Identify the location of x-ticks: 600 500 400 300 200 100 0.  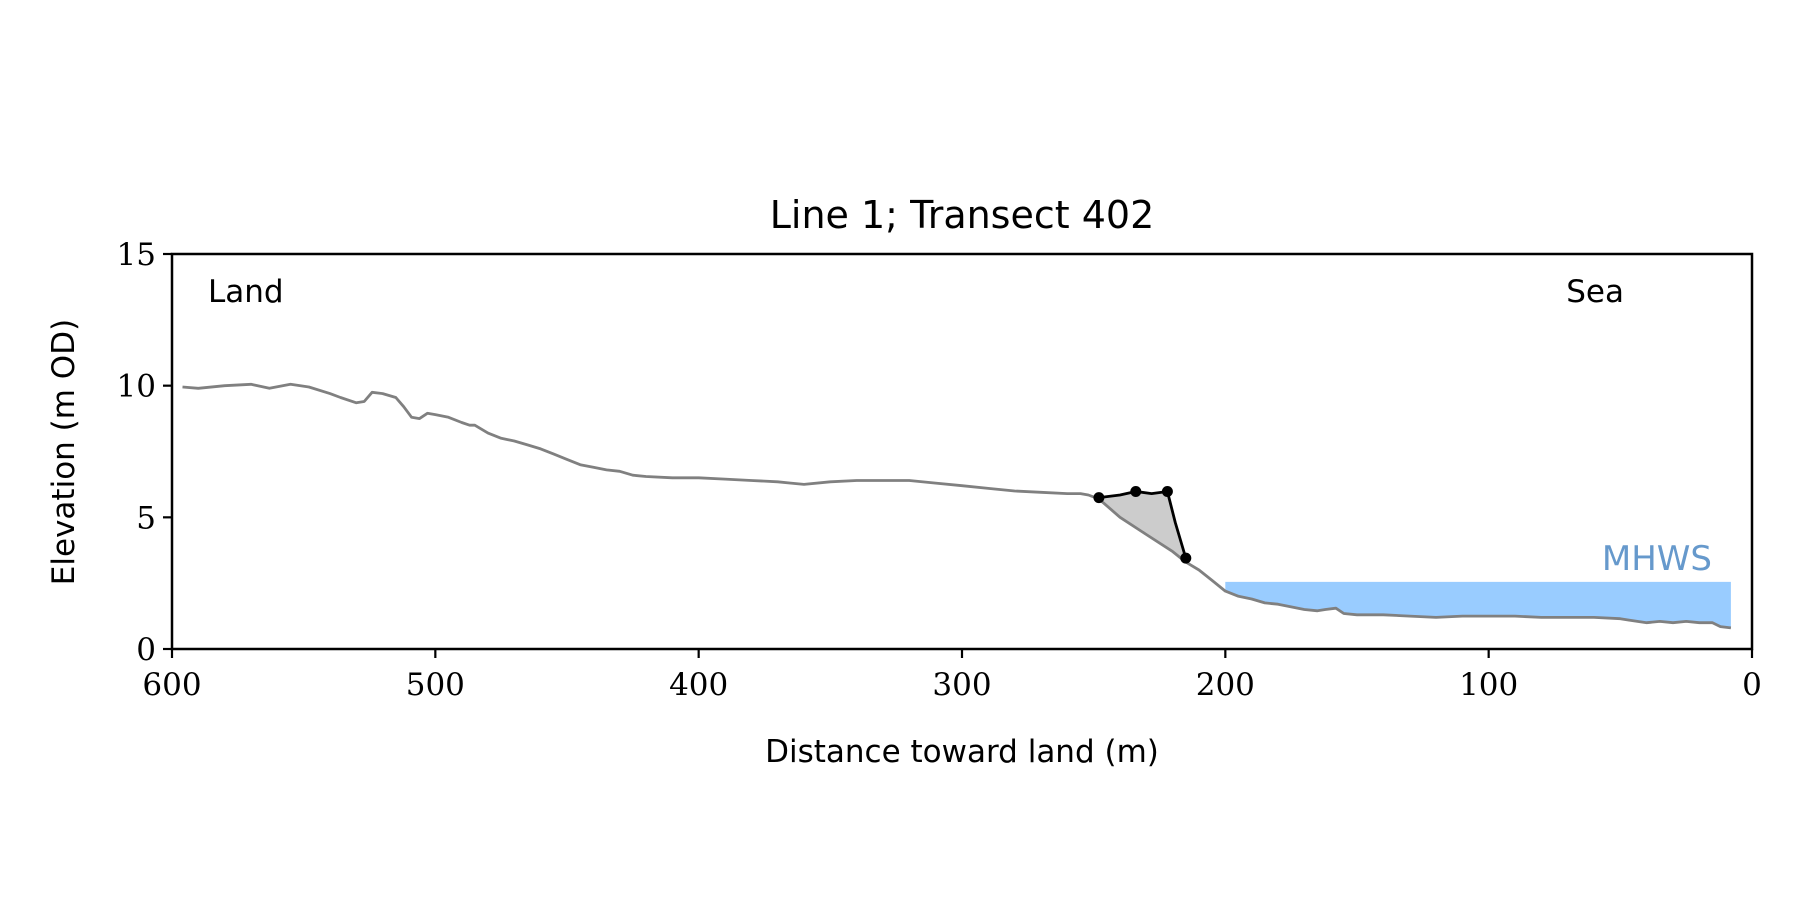
(952, 676).